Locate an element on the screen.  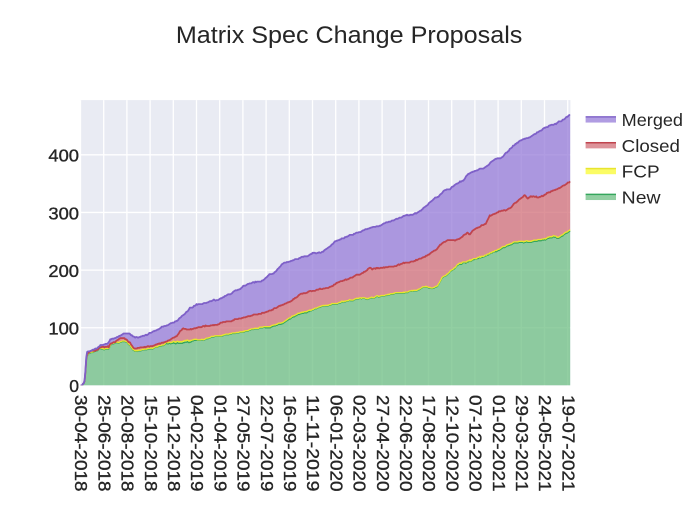
svg-text: 15-10-2018 is located at coordinates (151, 443).